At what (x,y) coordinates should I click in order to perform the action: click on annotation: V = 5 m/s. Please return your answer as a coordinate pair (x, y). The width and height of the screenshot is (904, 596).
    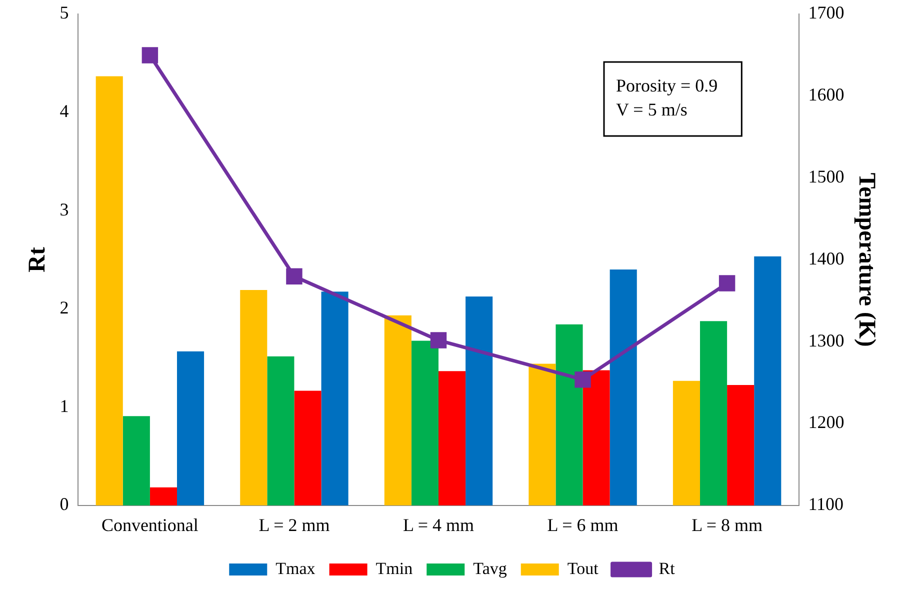
    Looking at the image, I should click on (652, 110).